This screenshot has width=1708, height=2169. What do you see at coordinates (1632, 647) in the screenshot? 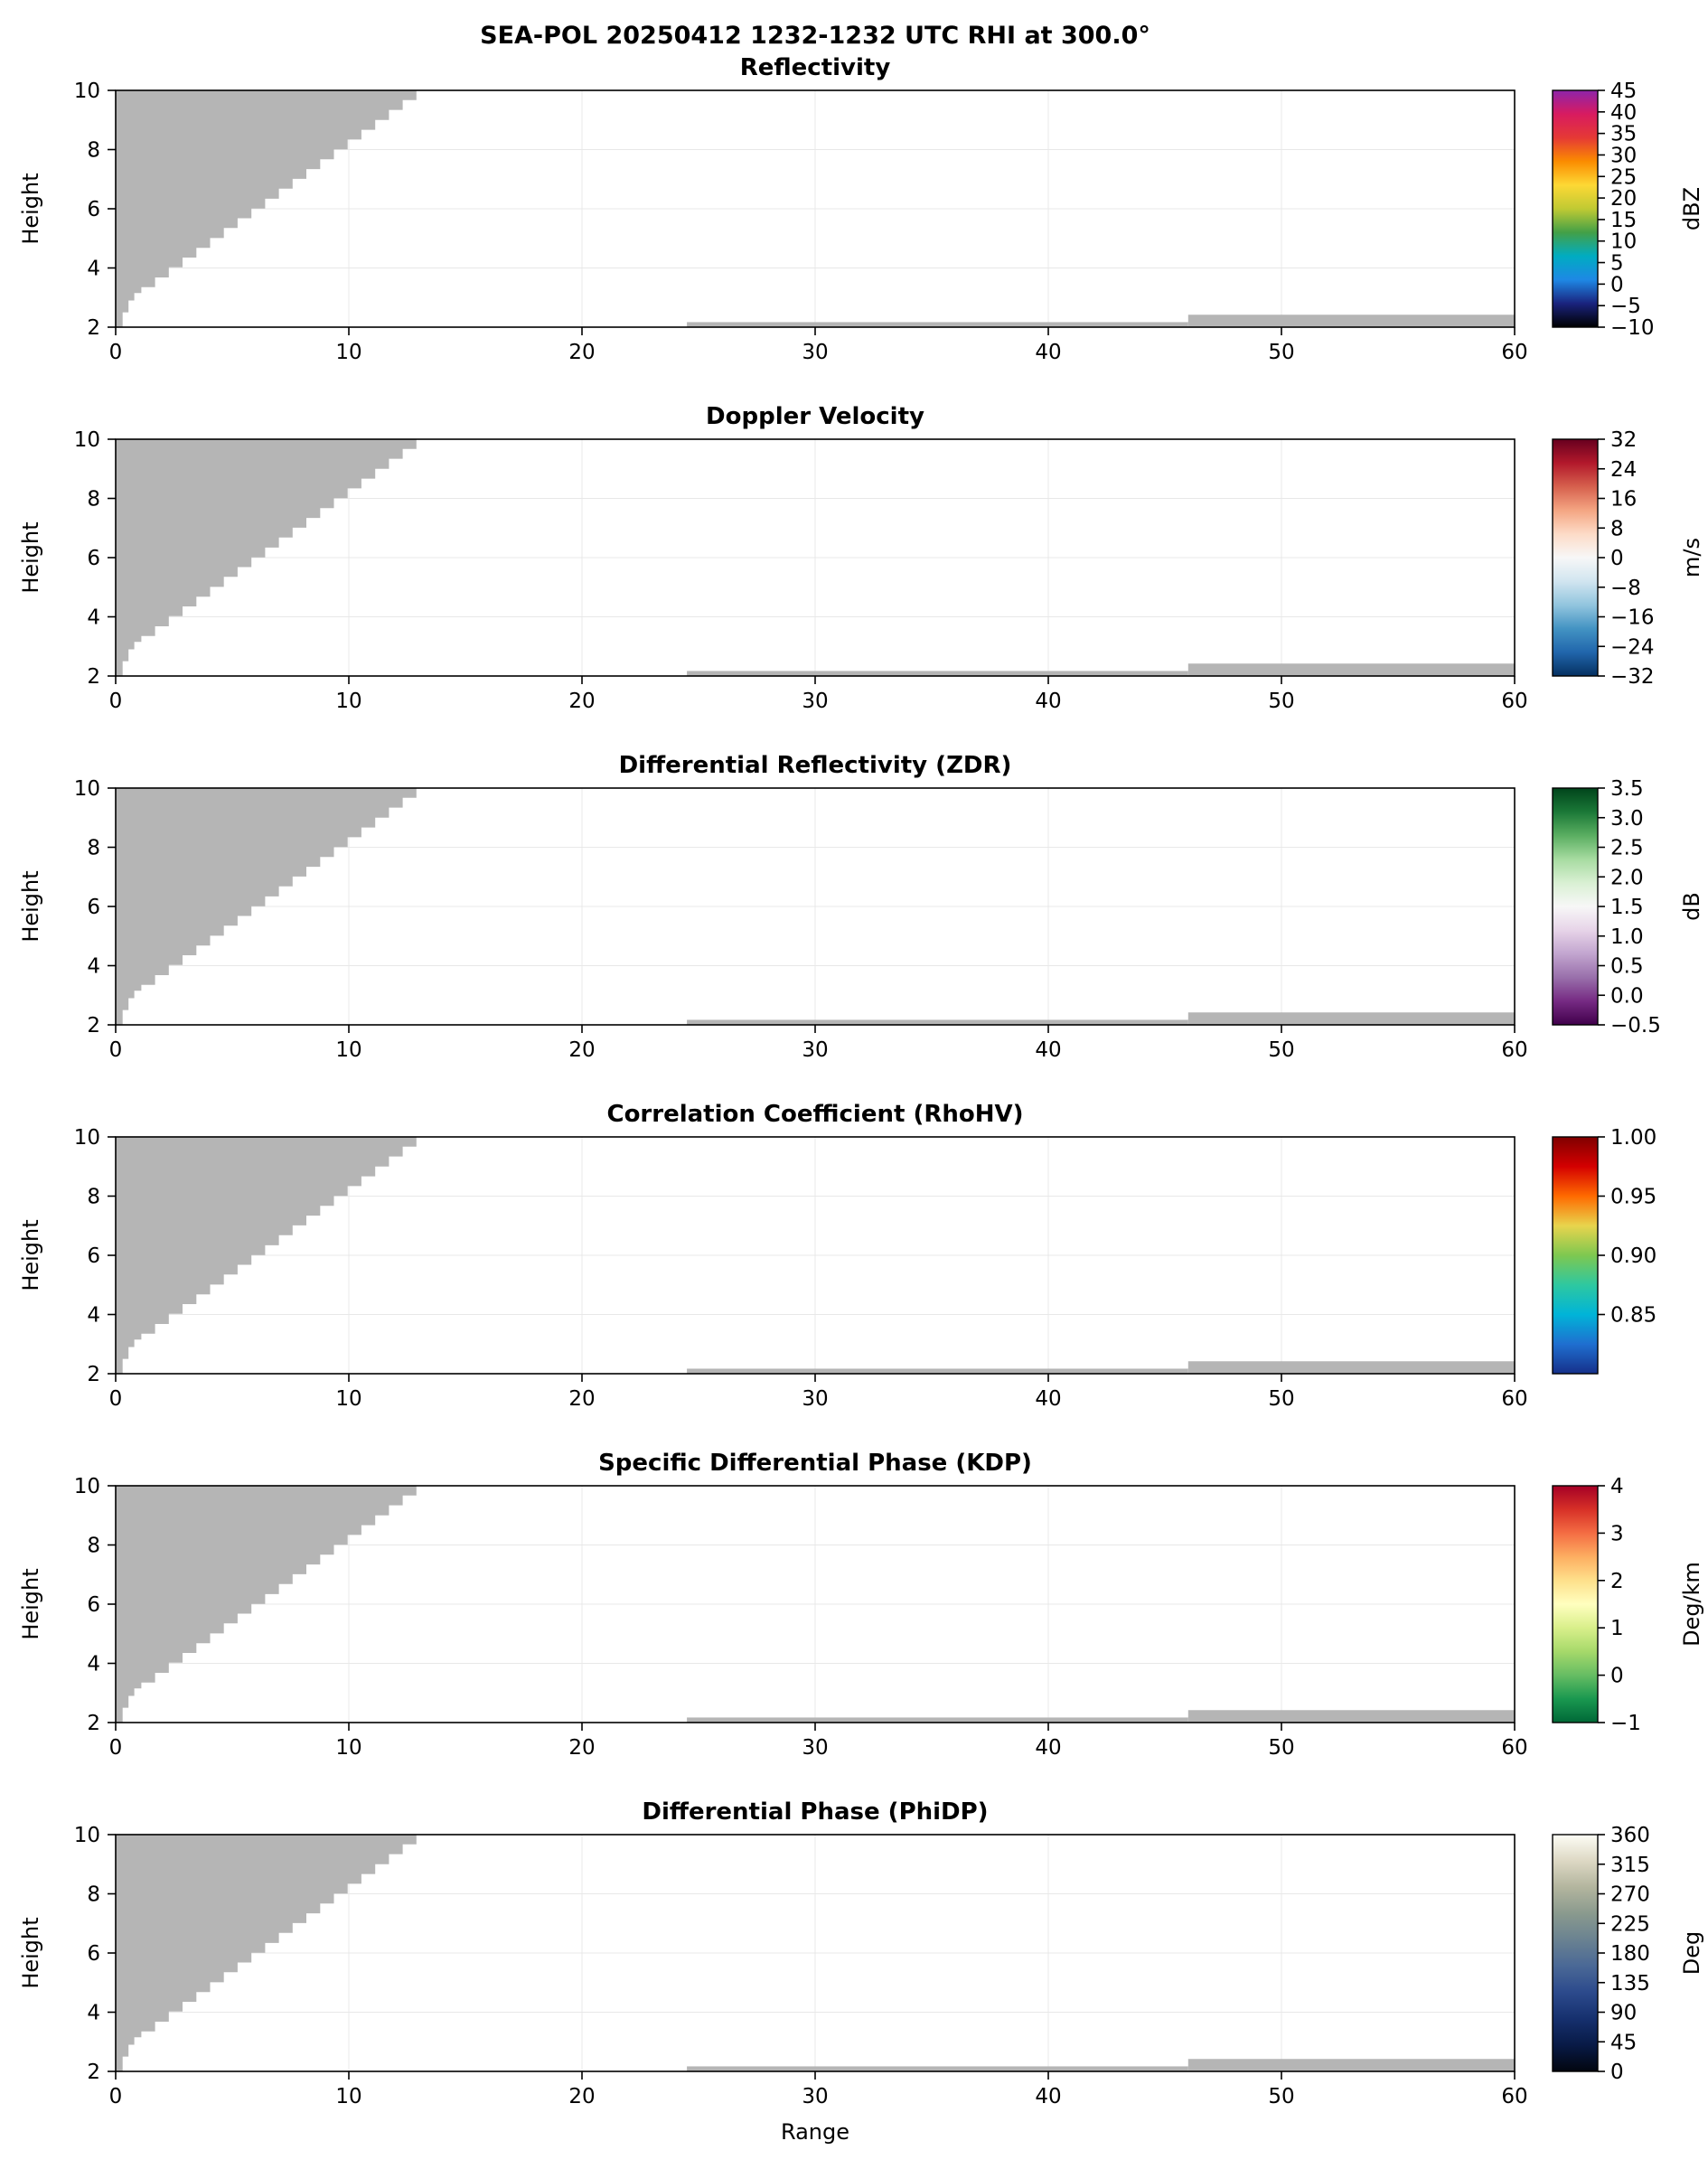
I see `colorbar-tick-label: −24` at bounding box center [1632, 647].